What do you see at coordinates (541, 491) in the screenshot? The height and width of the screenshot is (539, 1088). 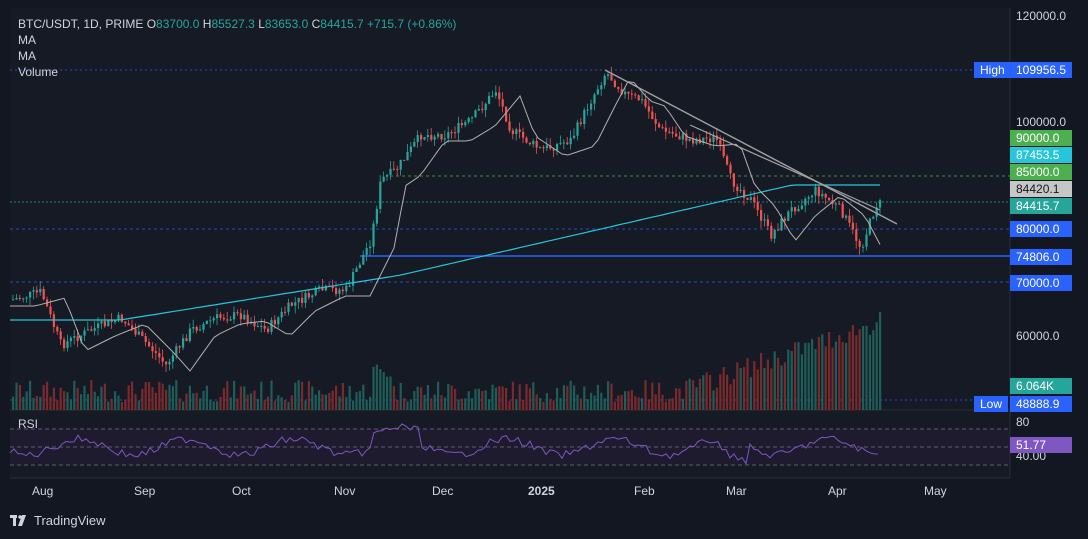 I see `year-2025: 2025` at bounding box center [541, 491].